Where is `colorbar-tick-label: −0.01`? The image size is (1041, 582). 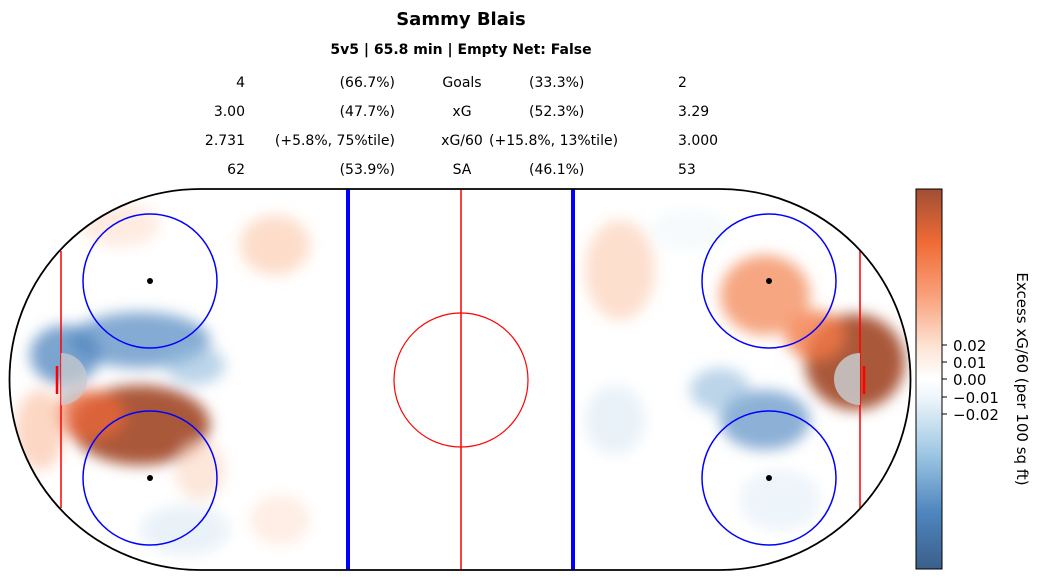
colorbar-tick-label: −0.01 is located at coordinates (976, 398).